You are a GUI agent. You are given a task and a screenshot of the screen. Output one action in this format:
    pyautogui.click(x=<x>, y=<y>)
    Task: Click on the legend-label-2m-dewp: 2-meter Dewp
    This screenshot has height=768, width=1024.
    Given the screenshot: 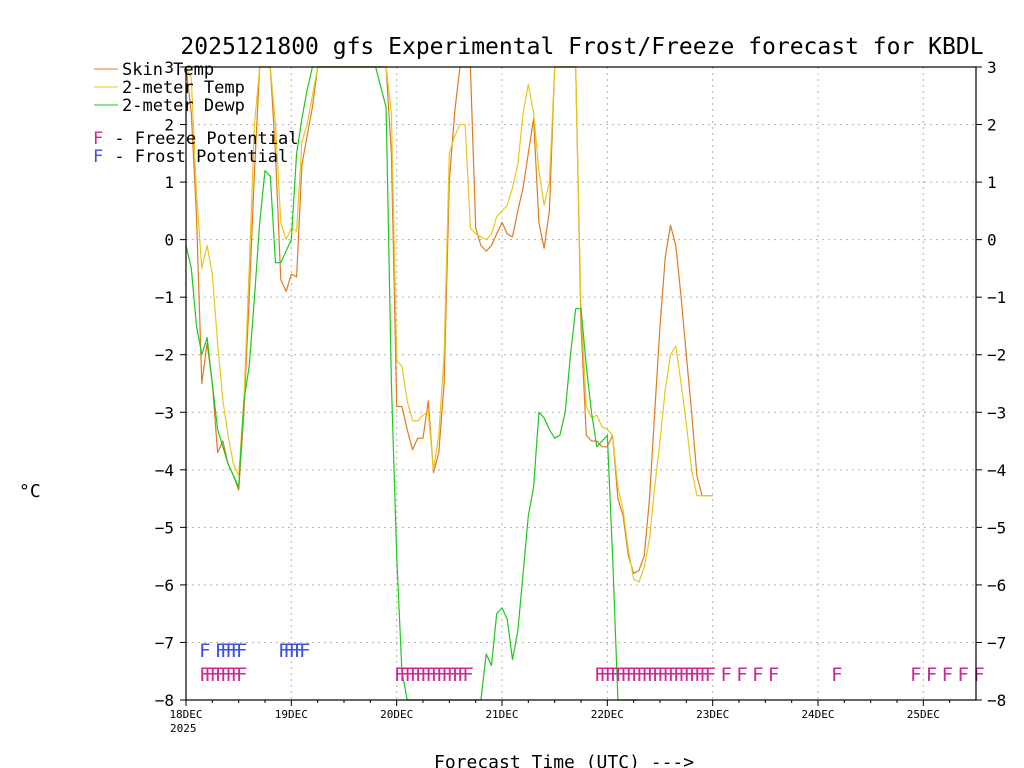 What is the action you would take?
    pyautogui.click(x=183, y=106)
    